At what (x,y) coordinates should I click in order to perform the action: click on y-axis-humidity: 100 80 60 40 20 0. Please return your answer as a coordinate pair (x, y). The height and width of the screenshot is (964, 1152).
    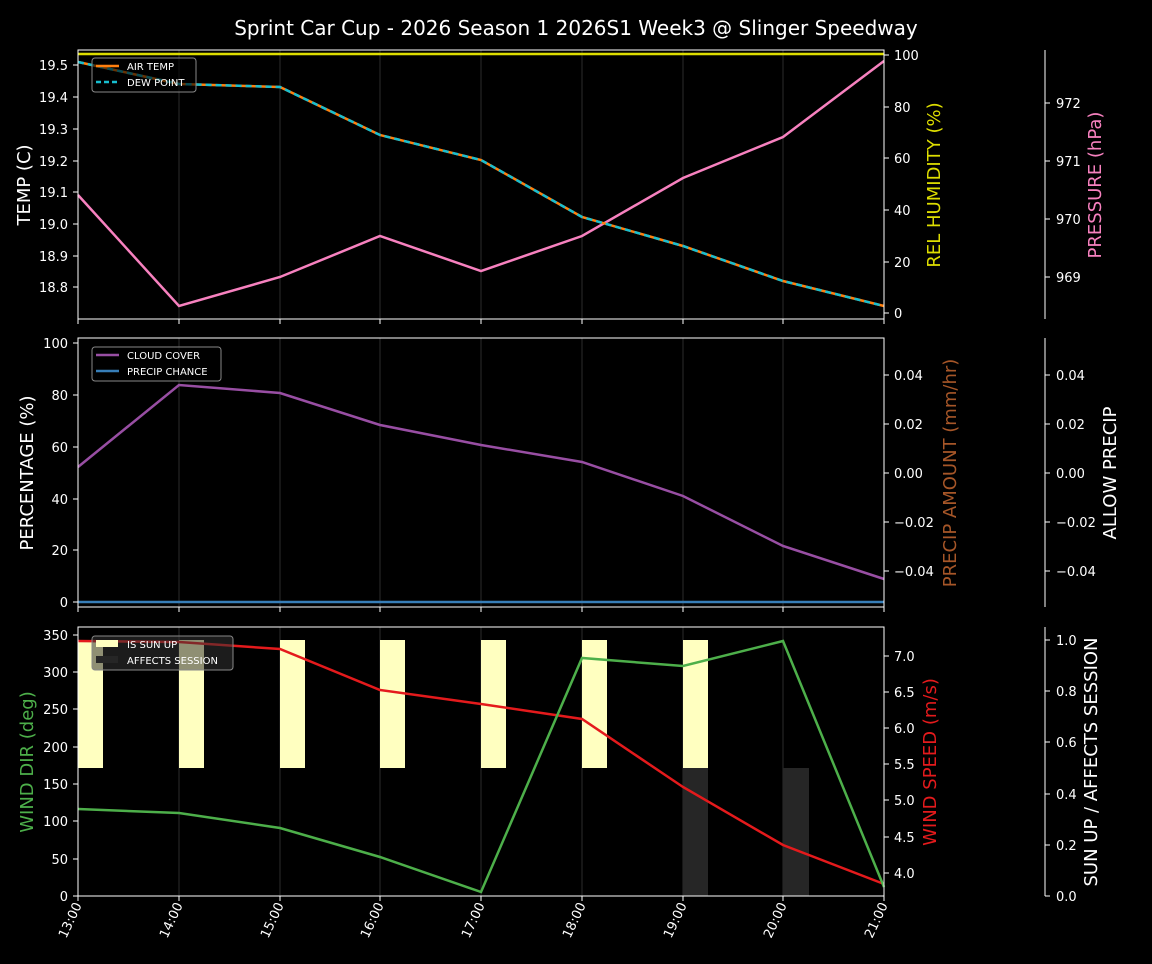
    Looking at the image, I should click on (906, 185).